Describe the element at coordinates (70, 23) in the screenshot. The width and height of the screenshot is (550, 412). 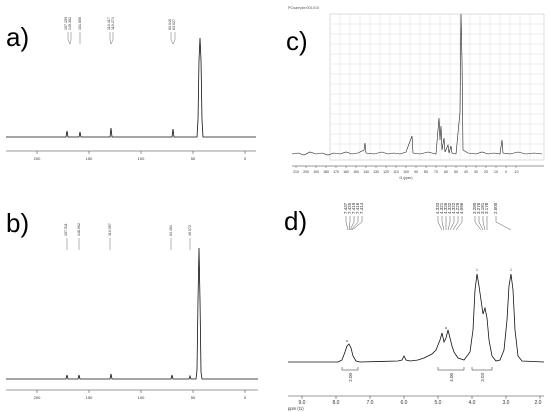
I see `peak-label: 149.382` at that location.